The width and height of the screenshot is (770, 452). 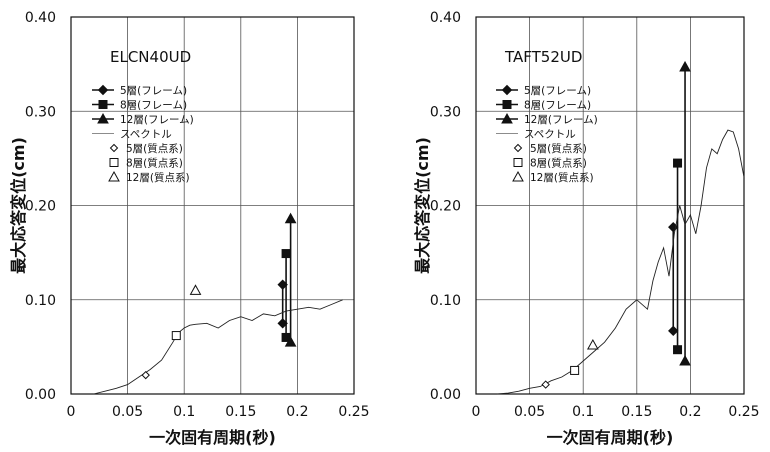 I want to click on chart-title: TAFT52UD, so click(x=543, y=57).